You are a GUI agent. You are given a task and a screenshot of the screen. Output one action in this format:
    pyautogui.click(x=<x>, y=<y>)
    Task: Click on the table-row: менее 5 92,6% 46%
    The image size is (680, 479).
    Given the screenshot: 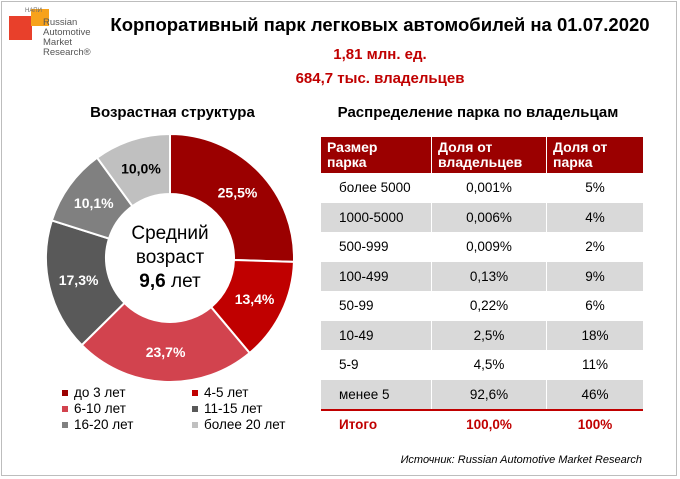 What is the action you would take?
    pyautogui.click(x=482, y=394)
    